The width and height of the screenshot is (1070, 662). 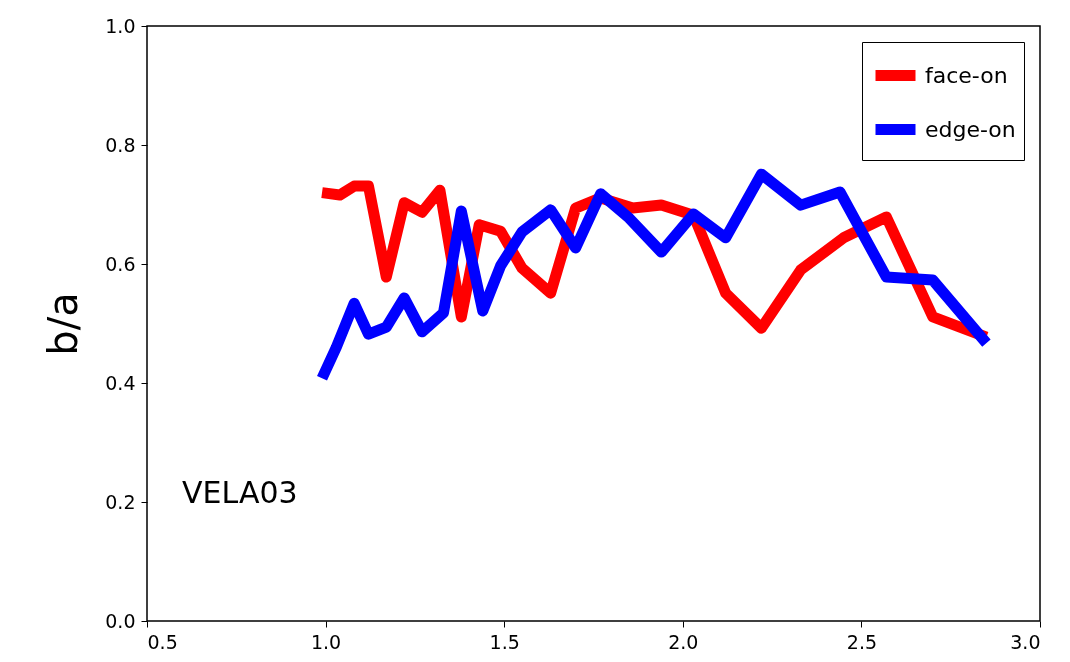 What do you see at coordinates (63, 324) in the screenshot?
I see `y-axis-title: b/a` at bounding box center [63, 324].